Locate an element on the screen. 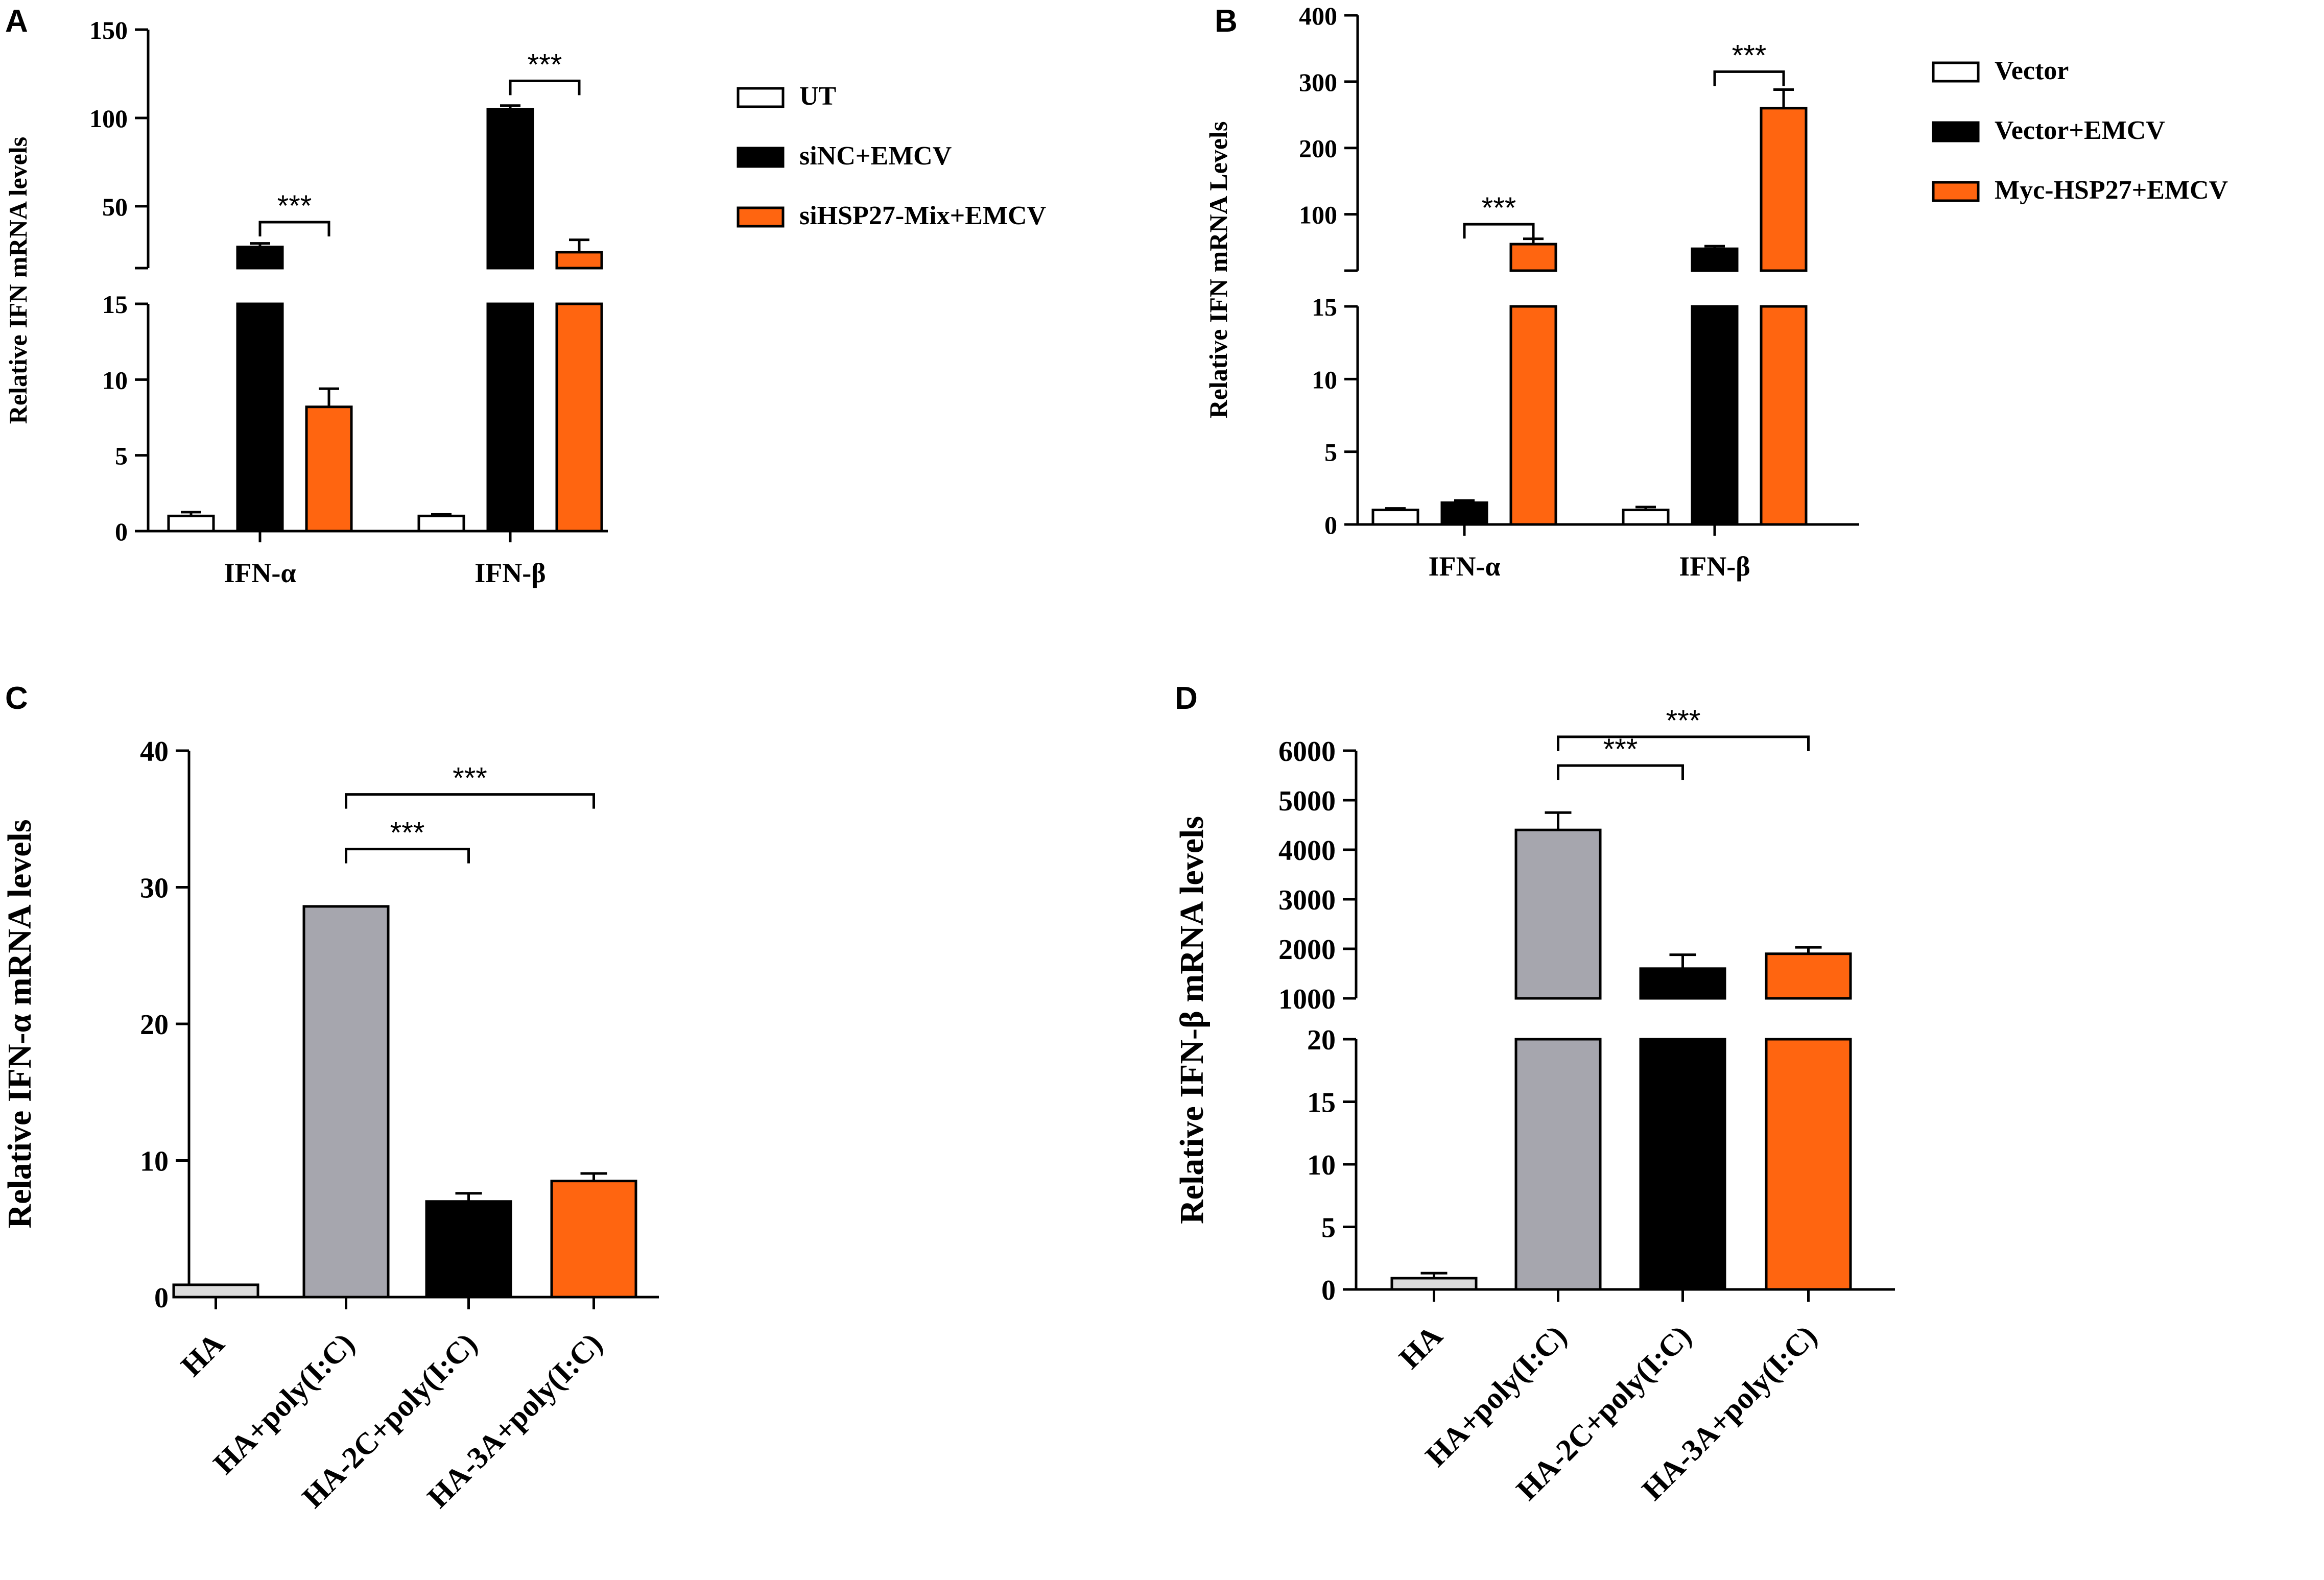 This screenshot has width=2324, height=1580. bar-black-0-seg1 is located at coordinates (260, 257).